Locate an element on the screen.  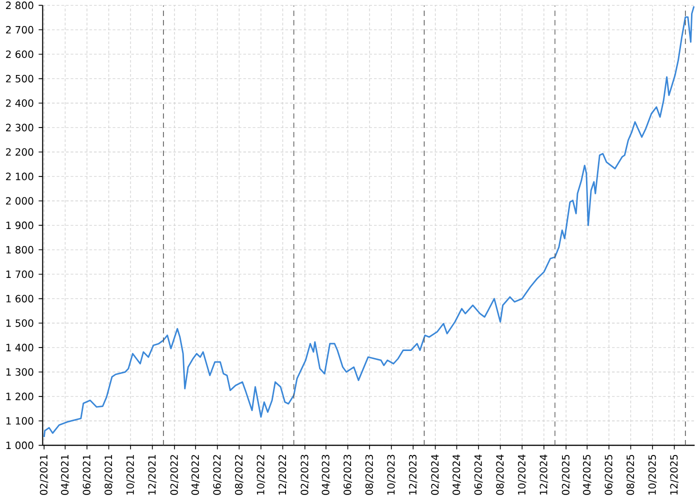
x-tick-label: 10/2025 is located at coordinates (652, 474).